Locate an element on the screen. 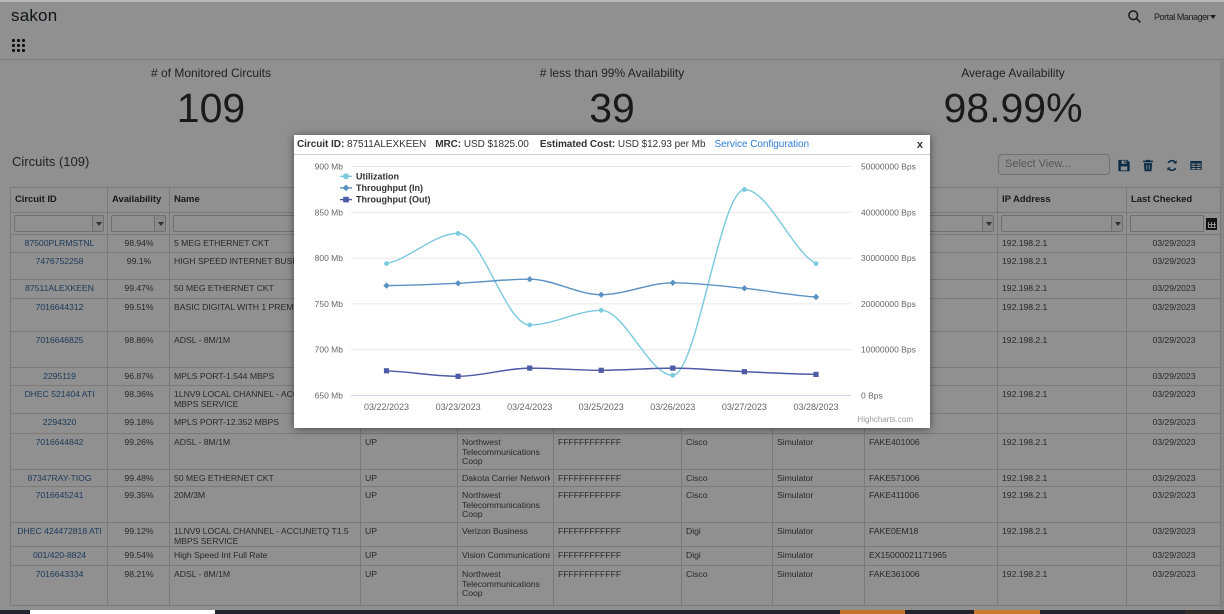 The image size is (1224, 614). svg-text: 0 Bps is located at coordinates (872, 396).